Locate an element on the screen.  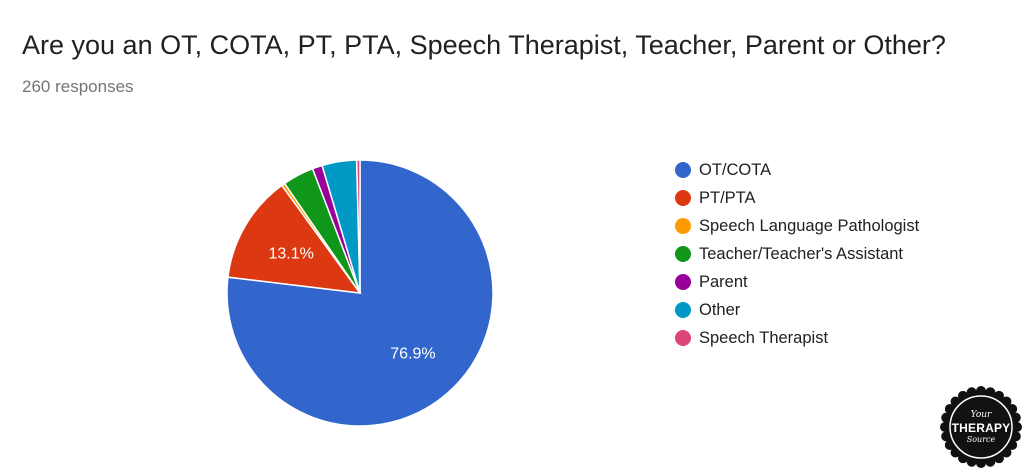
legend-label: PT/PTA is located at coordinates (727, 197).